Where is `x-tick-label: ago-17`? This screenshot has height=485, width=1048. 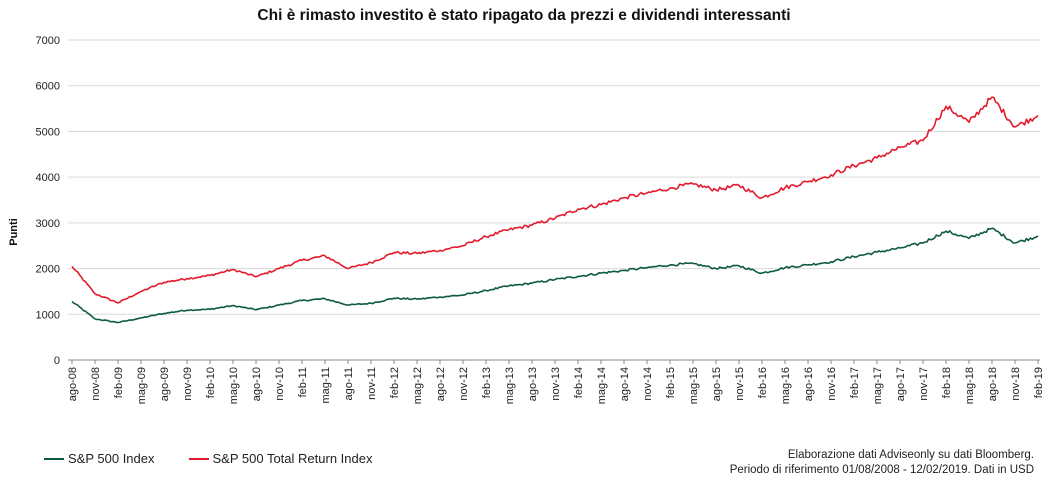
x-tick-label: ago-17 is located at coordinates (901, 384).